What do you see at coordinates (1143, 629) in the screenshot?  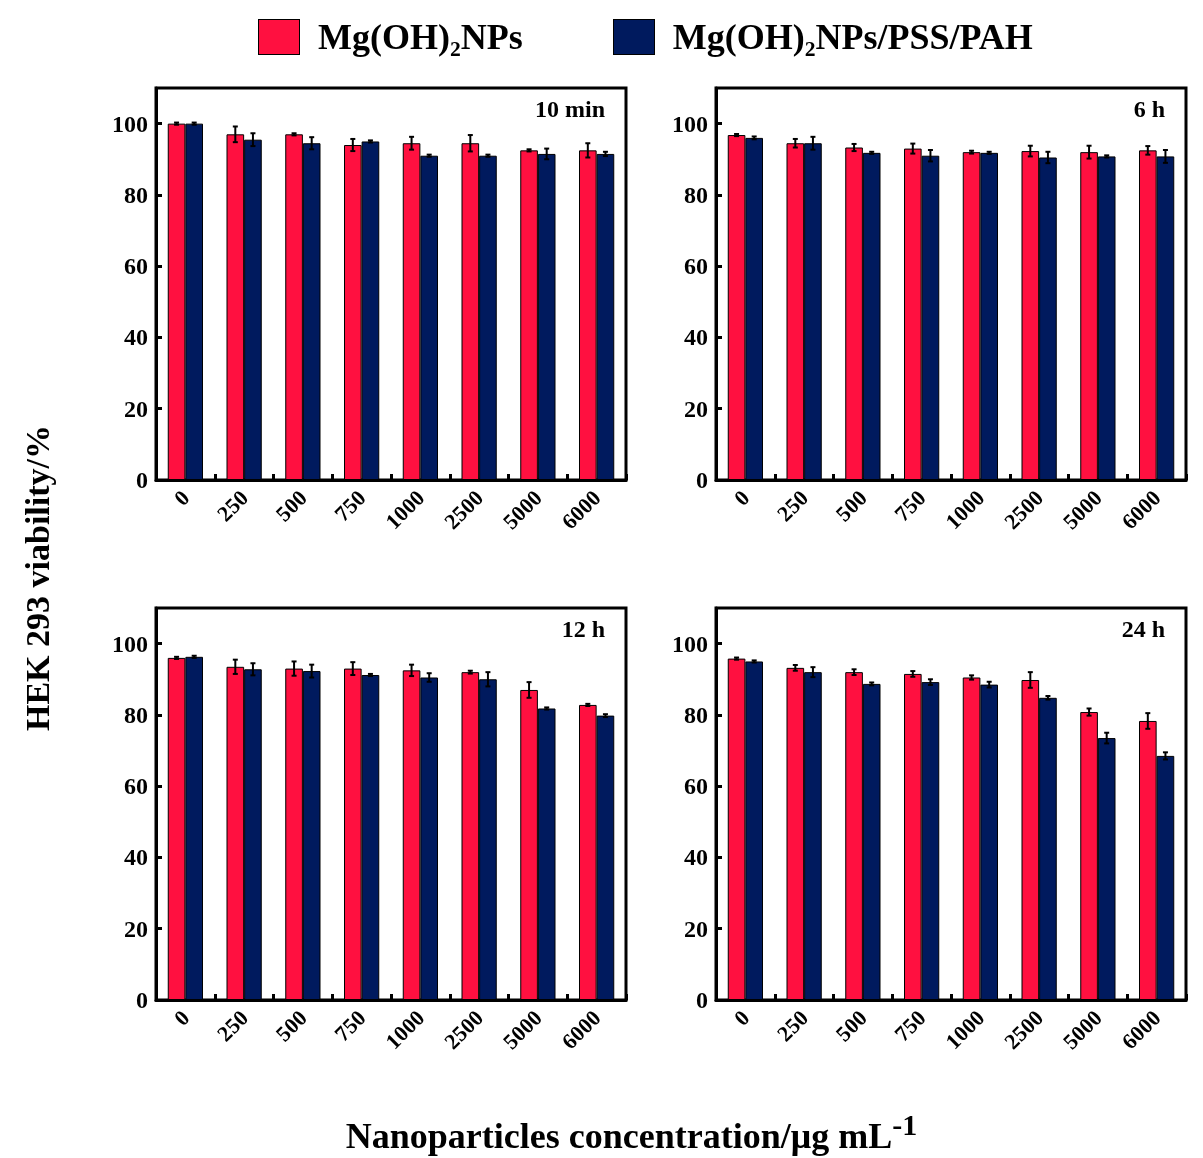 I see `chart-title: 24 h` at bounding box center [1143, 629].